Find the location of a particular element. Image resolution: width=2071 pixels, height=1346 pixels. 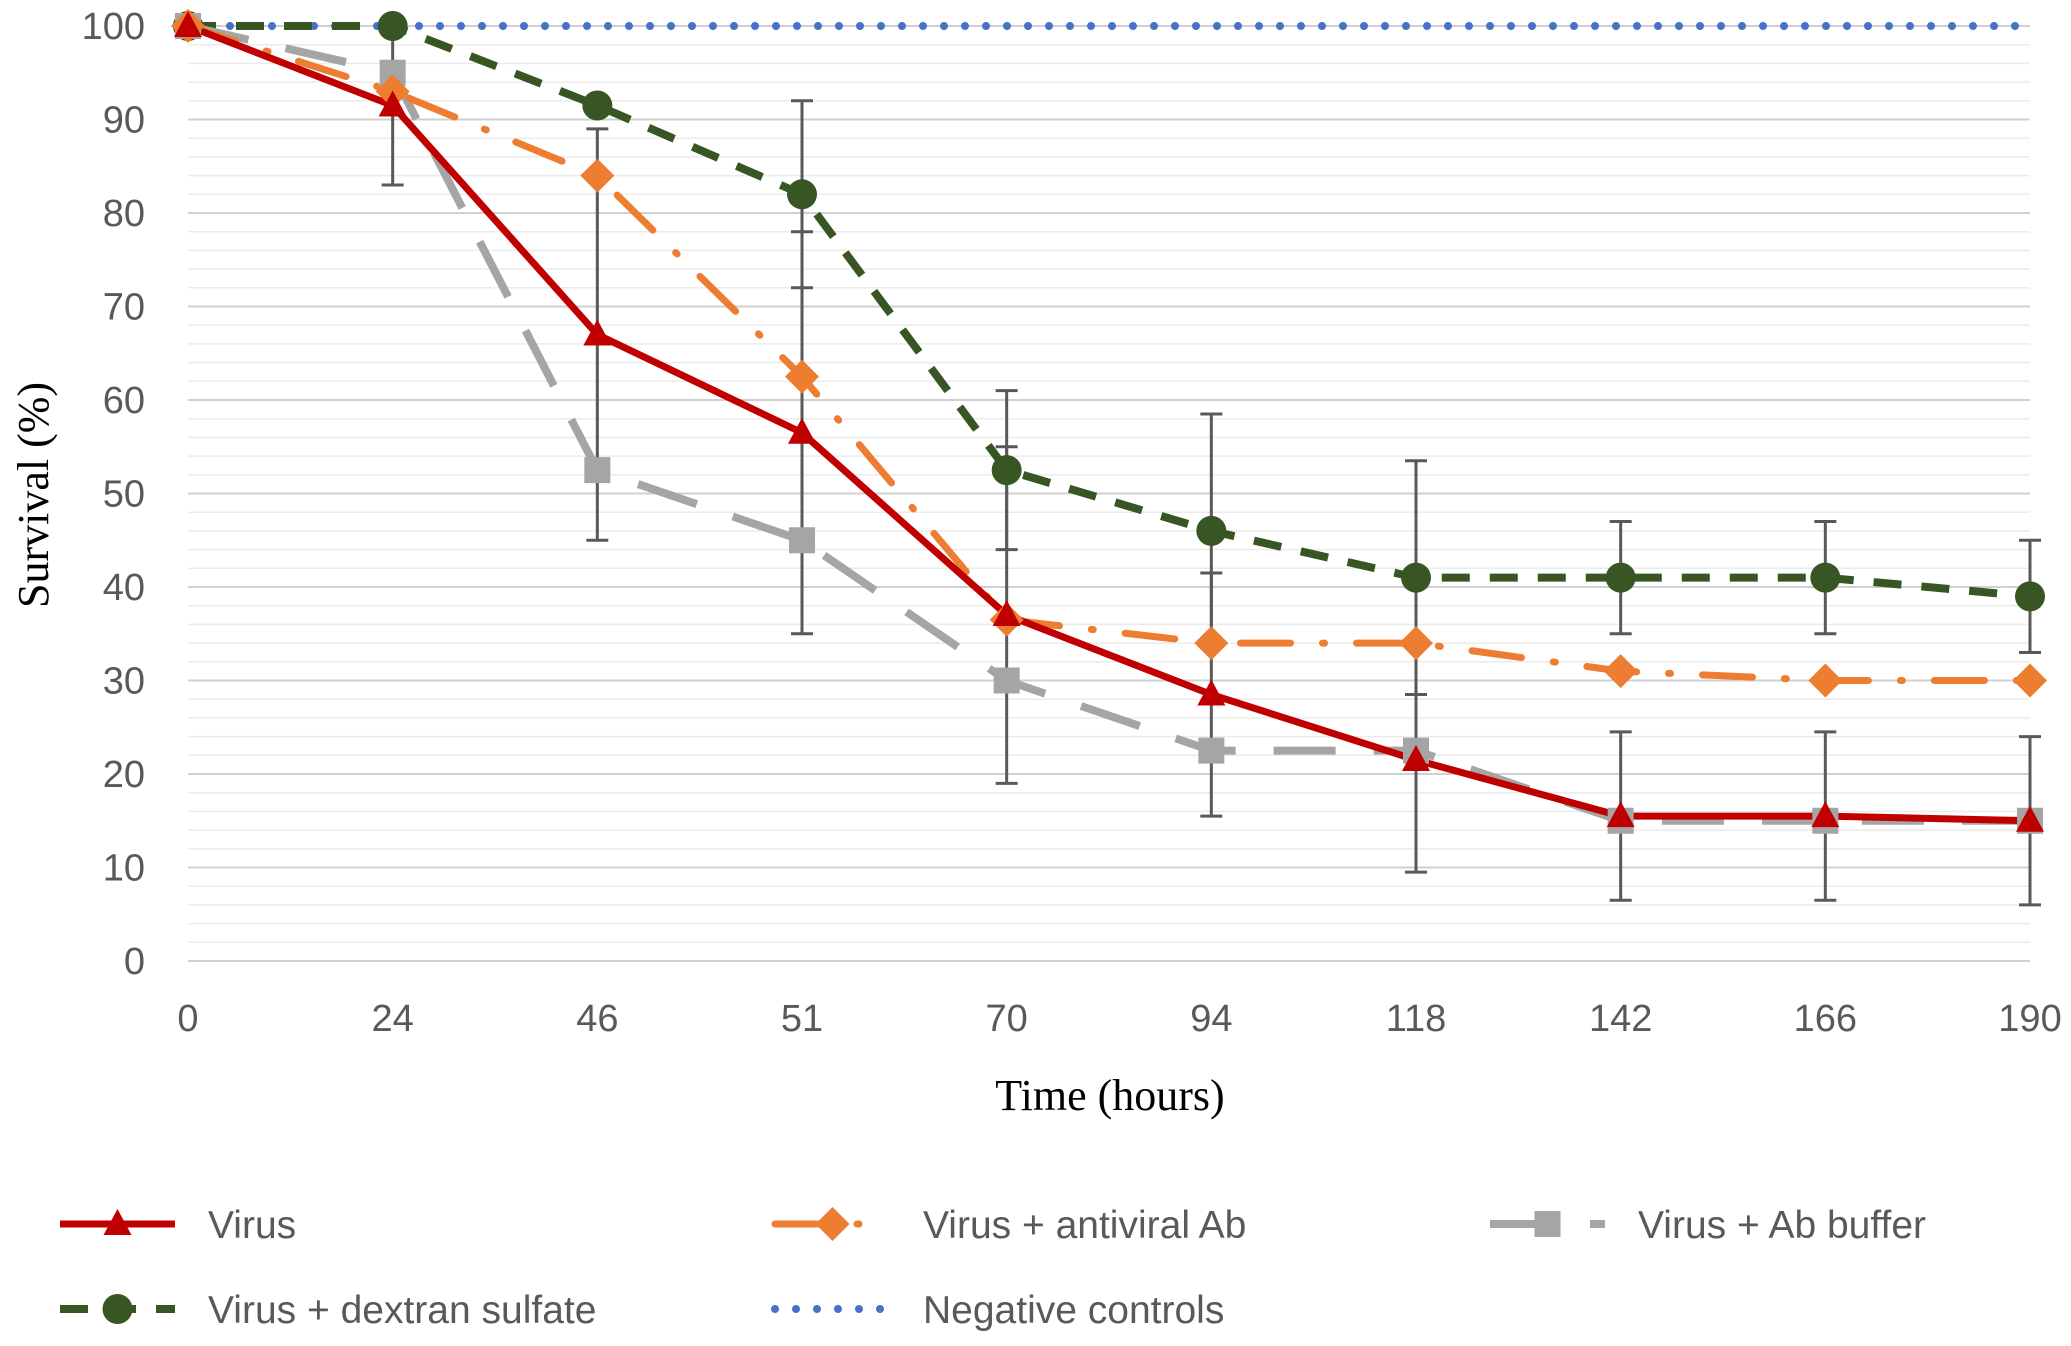

x-axis-tick-labels: 0 24 46 51 70 94 118 142 166 190 is located at coordinates (1119, 1019).